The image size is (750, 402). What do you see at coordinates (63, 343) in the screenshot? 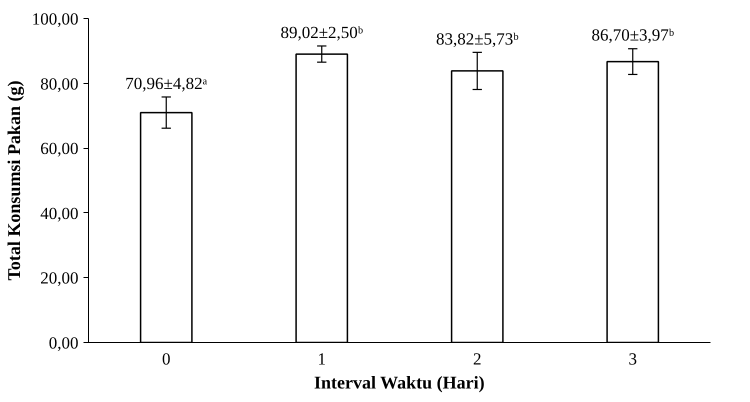
I see `y-tick-label: 0,00` at bounding box center [63, 343].